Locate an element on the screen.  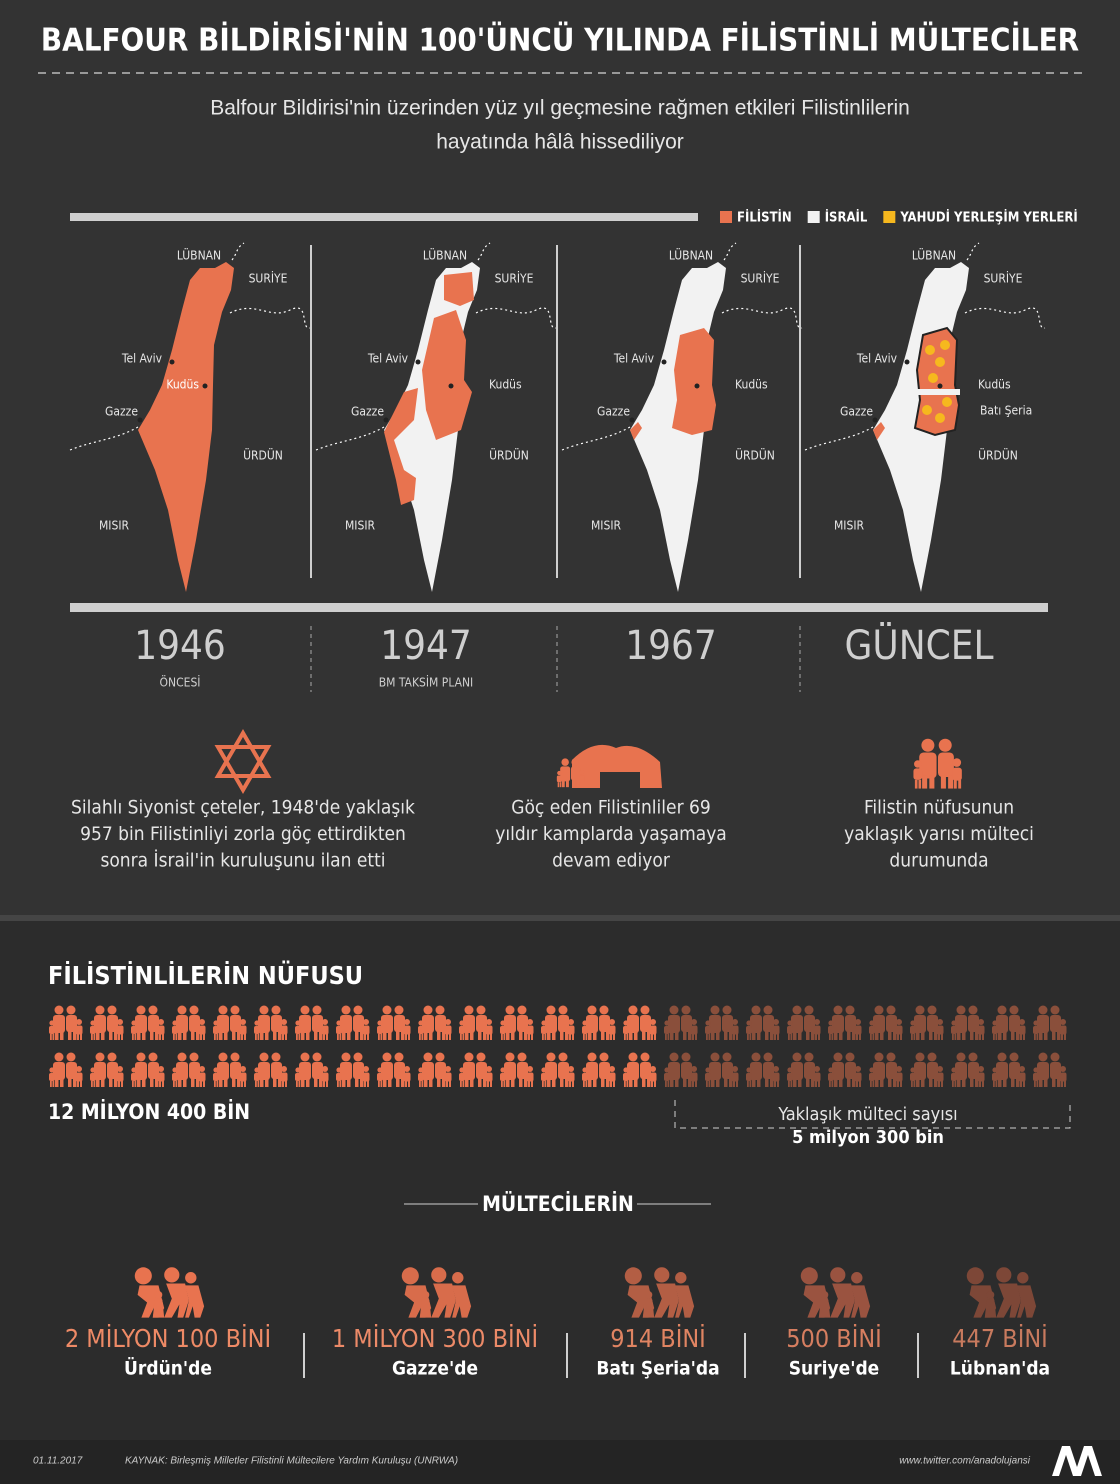
map-label: Kudüs is located at coordinates (182, 385).